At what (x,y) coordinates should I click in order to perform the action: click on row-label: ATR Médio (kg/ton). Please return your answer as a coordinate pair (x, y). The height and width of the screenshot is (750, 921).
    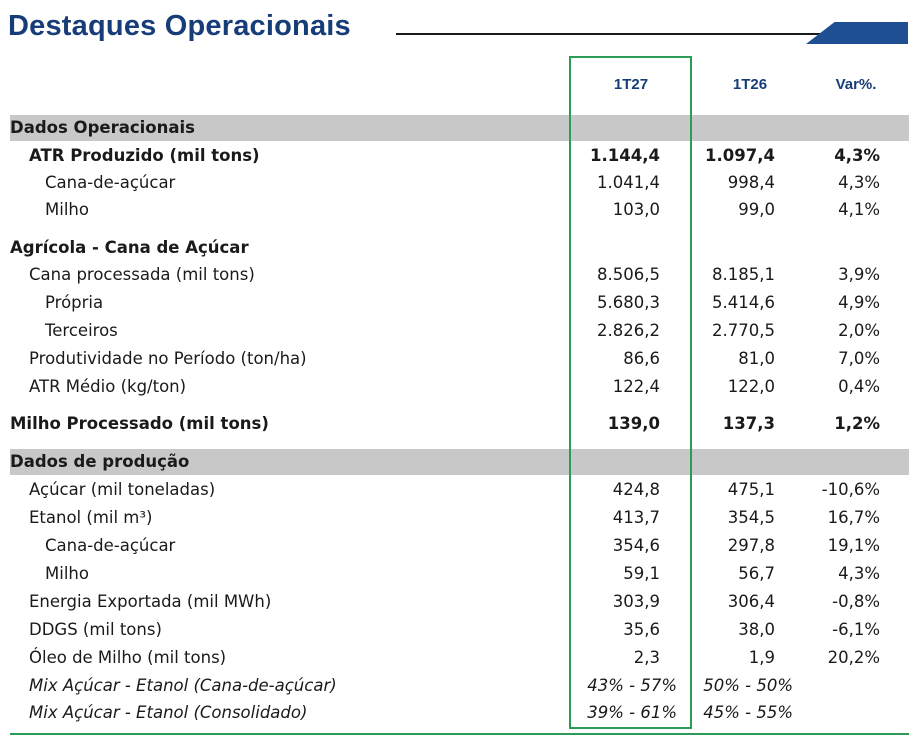
    Looking at the image, I should click on (108, 386).